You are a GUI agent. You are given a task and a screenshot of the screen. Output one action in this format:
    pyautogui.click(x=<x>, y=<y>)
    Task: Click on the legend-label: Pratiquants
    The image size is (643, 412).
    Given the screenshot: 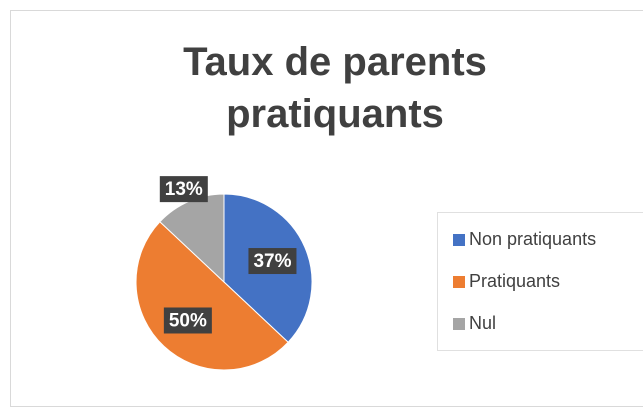 What is the action you would take?
    pyautogui.click(x=514, y=281)
    